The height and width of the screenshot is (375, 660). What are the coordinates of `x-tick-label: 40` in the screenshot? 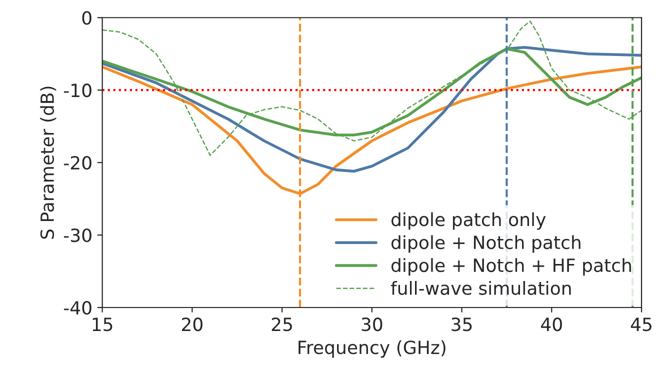 It's located at (551, 325).